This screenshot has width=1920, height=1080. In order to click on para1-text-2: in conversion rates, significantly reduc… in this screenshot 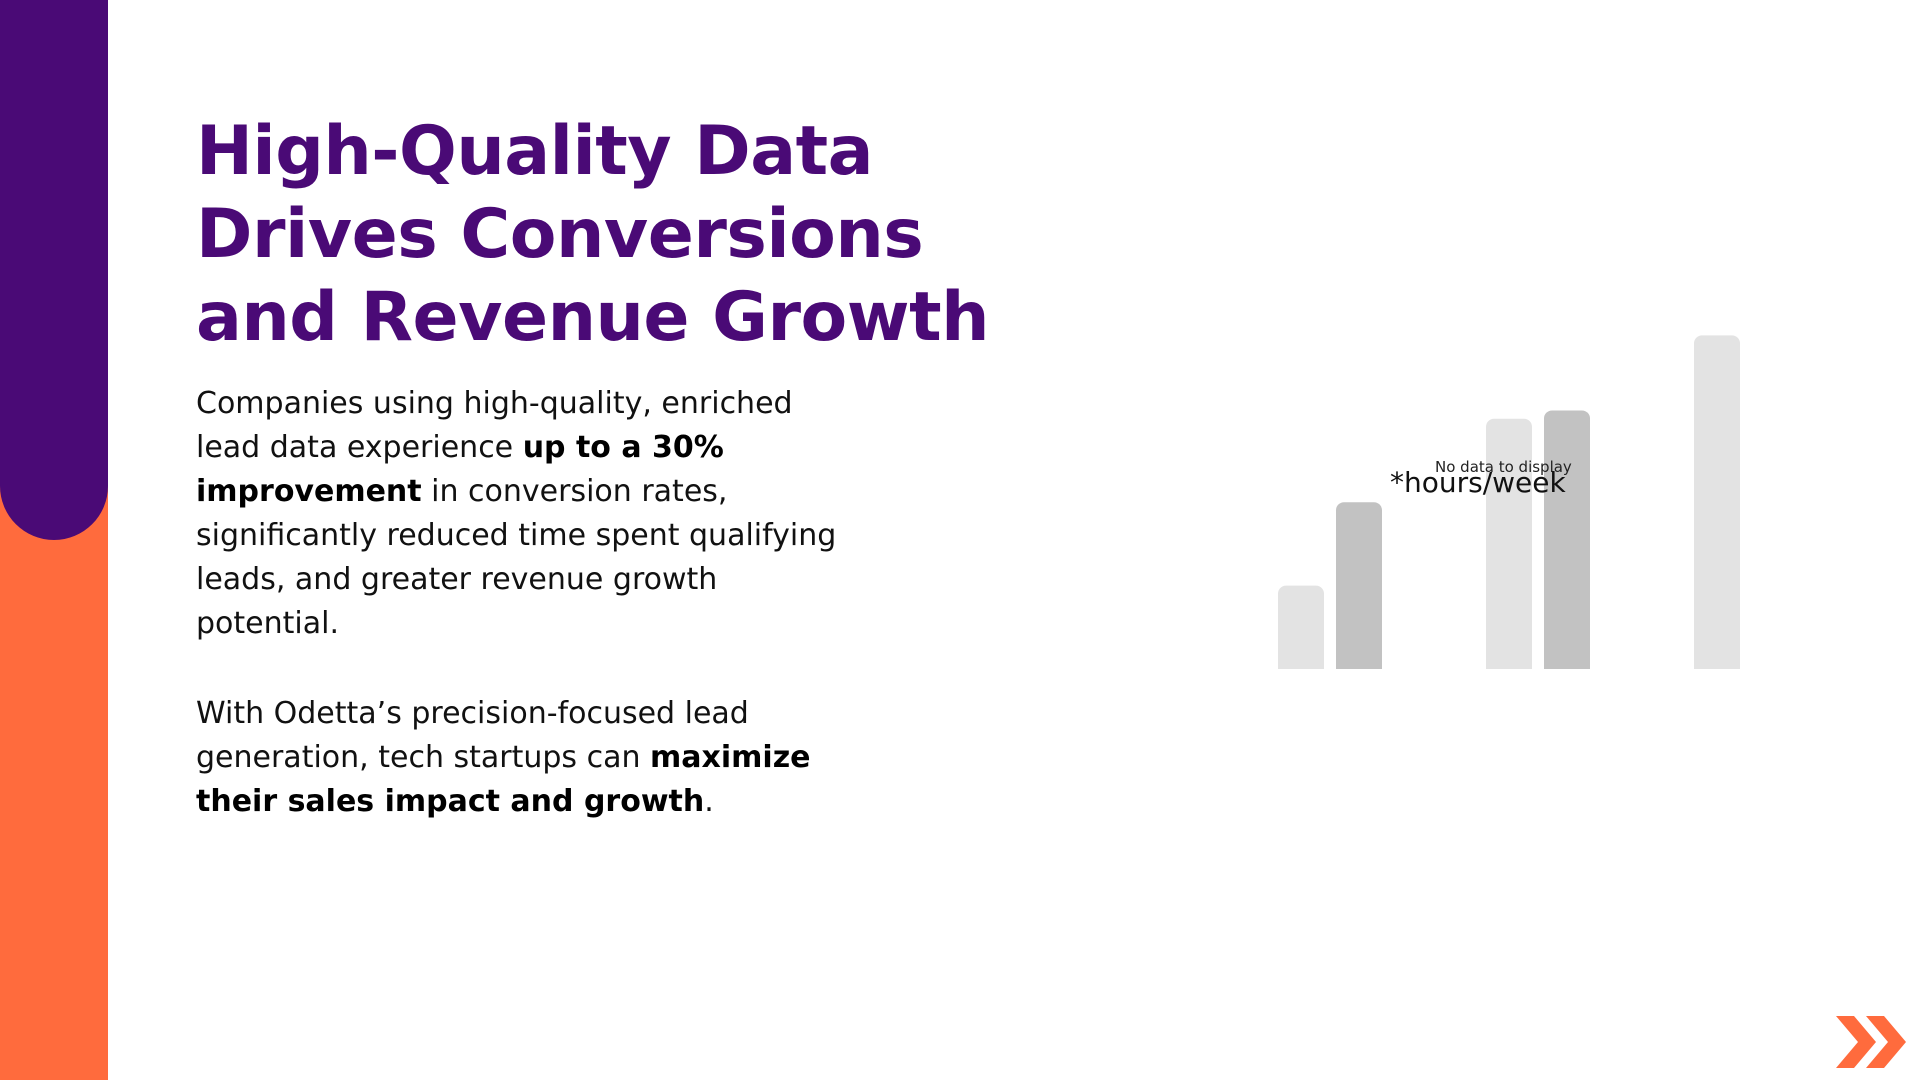, I will do `click(516, 557)`.